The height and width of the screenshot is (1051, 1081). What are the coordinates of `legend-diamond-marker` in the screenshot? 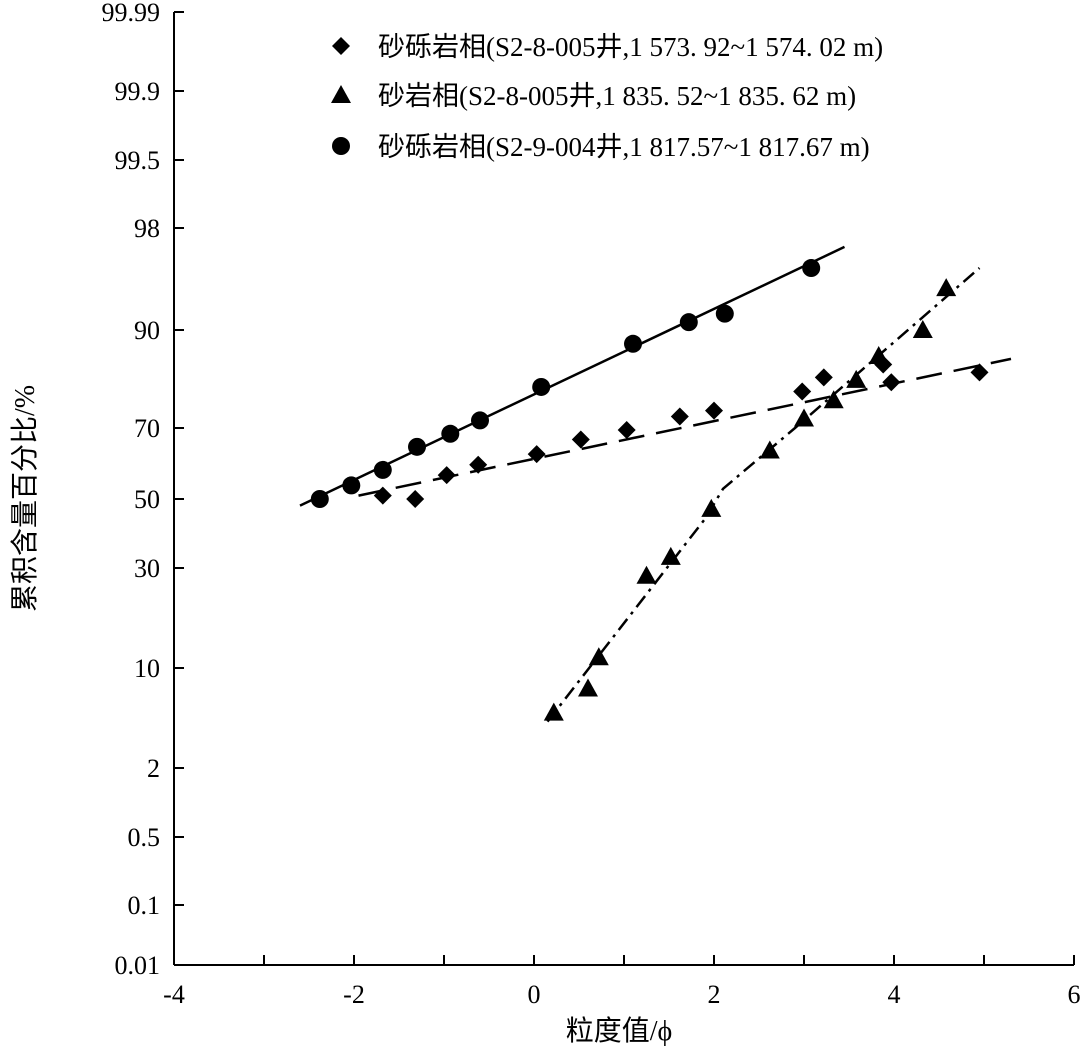 It's located at (341, 46).